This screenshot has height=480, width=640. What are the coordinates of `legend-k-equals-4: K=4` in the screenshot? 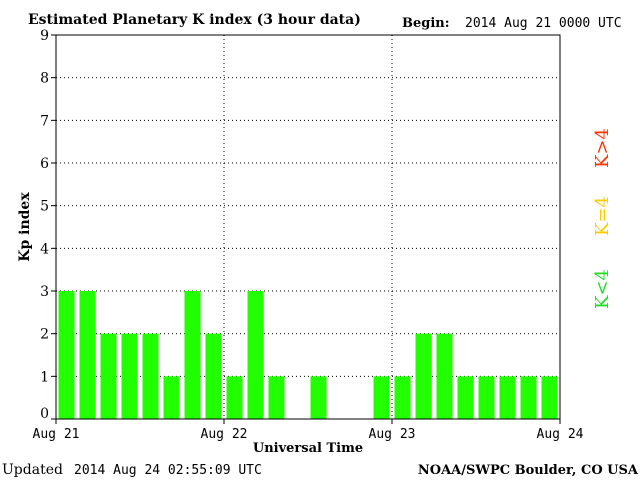 It's located at (602, 216).